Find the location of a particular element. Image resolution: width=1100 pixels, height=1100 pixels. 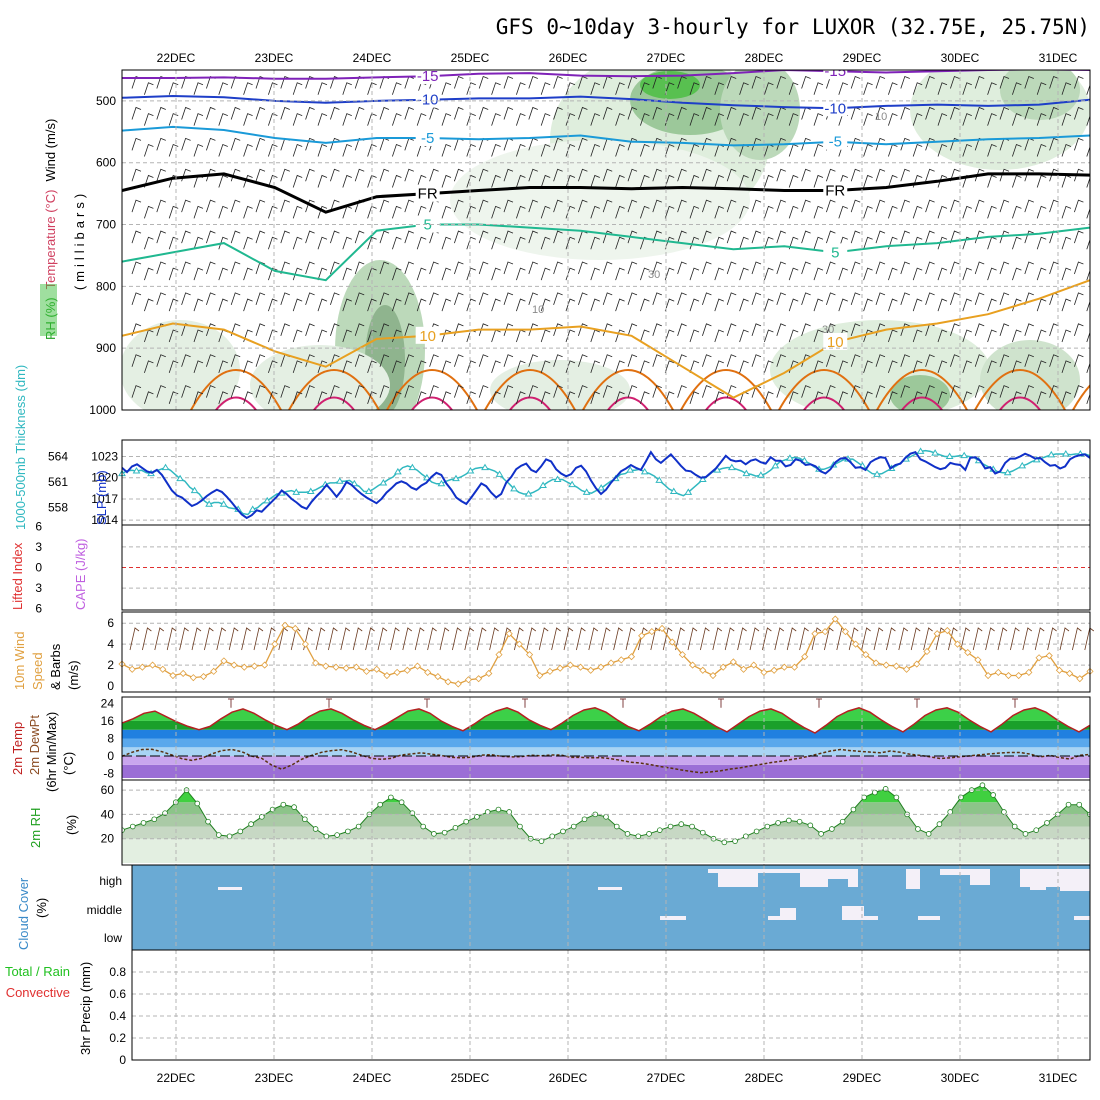

temperature-contour is located at coordinates (606, 252).